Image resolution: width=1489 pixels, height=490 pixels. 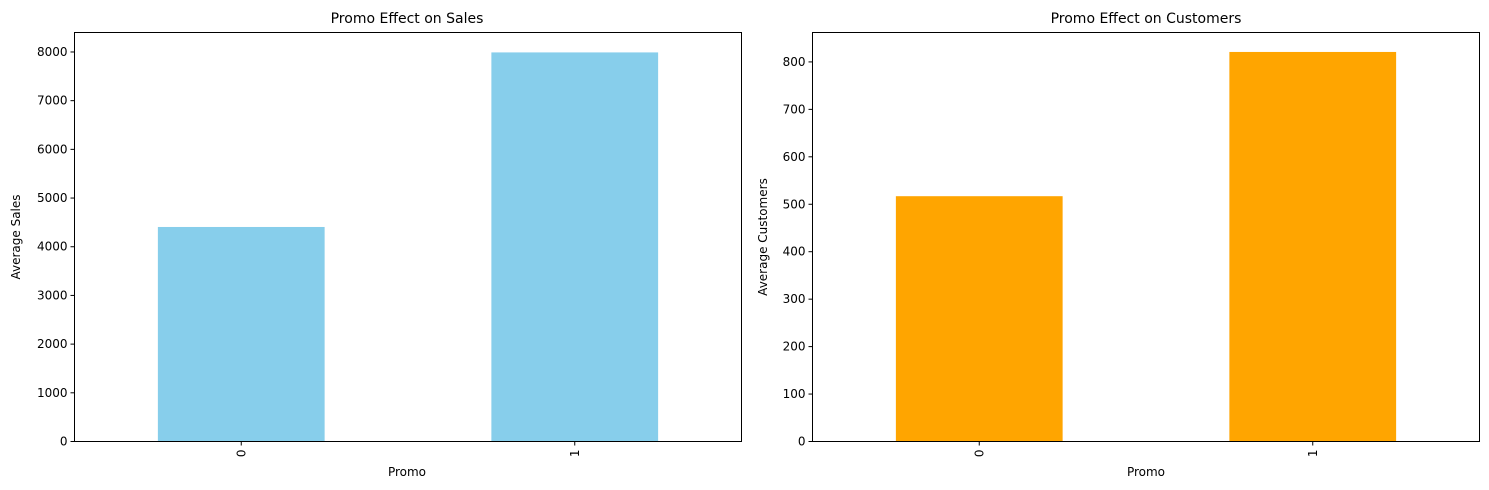 What do you see at coordinates (52, 344) in the screenshot?
I see `y-tick-label: 2000` at bounding box center [52, 344].